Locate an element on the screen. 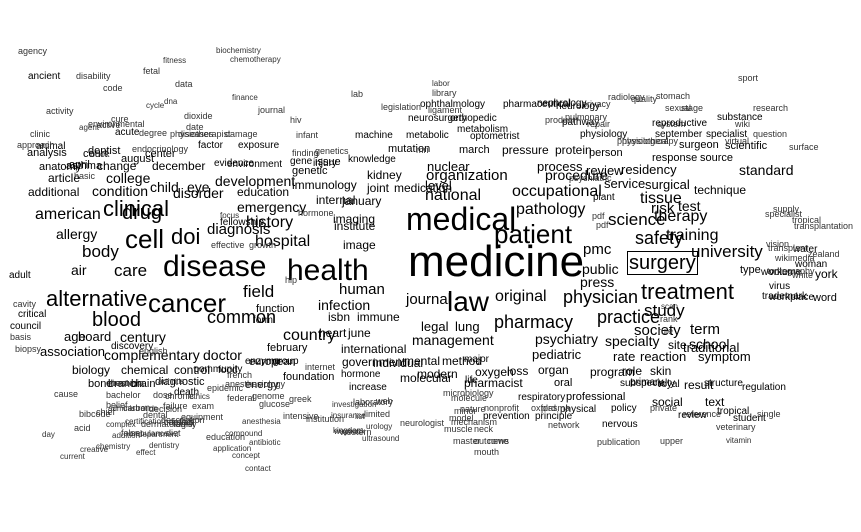 This screenshot has height=532, width=861. word-data: data is located at coordinates (184, 84).